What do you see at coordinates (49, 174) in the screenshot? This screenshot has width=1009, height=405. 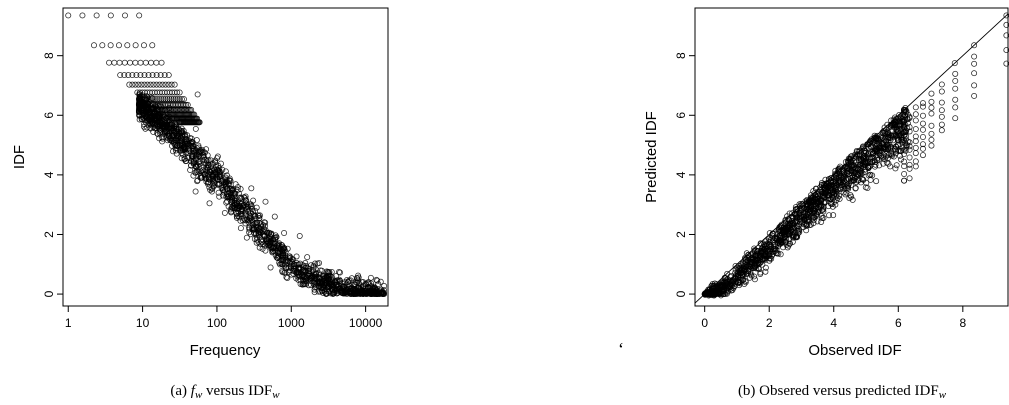 I see `y-tick-label: 4` at bounding box center [49, 174].